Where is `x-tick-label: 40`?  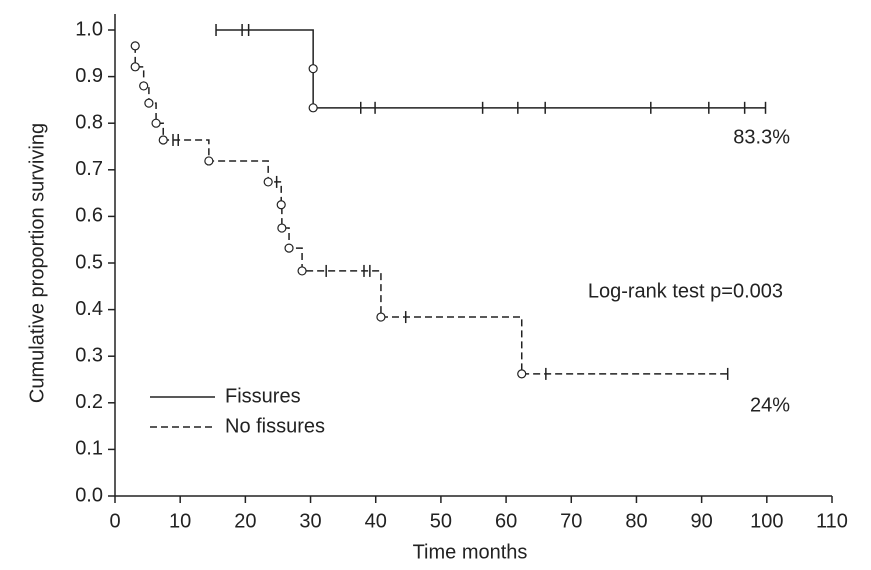
x-tick-label: 40 is located at coordinates (376, 521).